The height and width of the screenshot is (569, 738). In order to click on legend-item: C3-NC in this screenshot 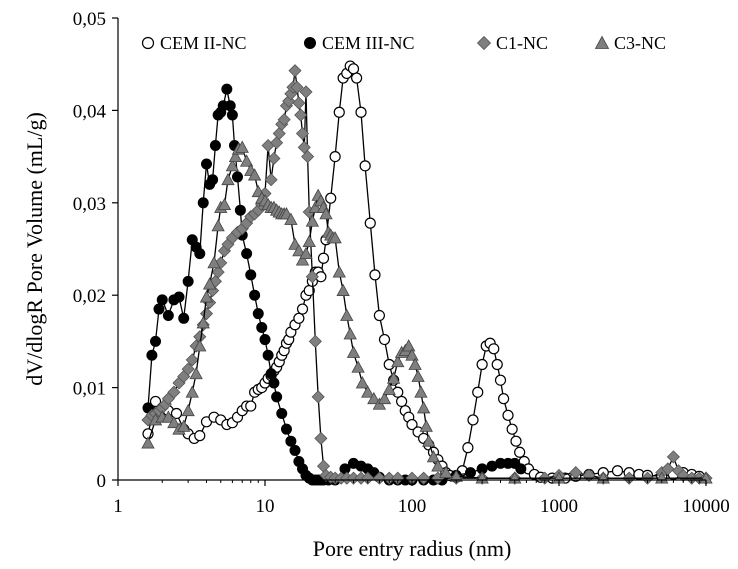, I will do `click(630, 43)`.